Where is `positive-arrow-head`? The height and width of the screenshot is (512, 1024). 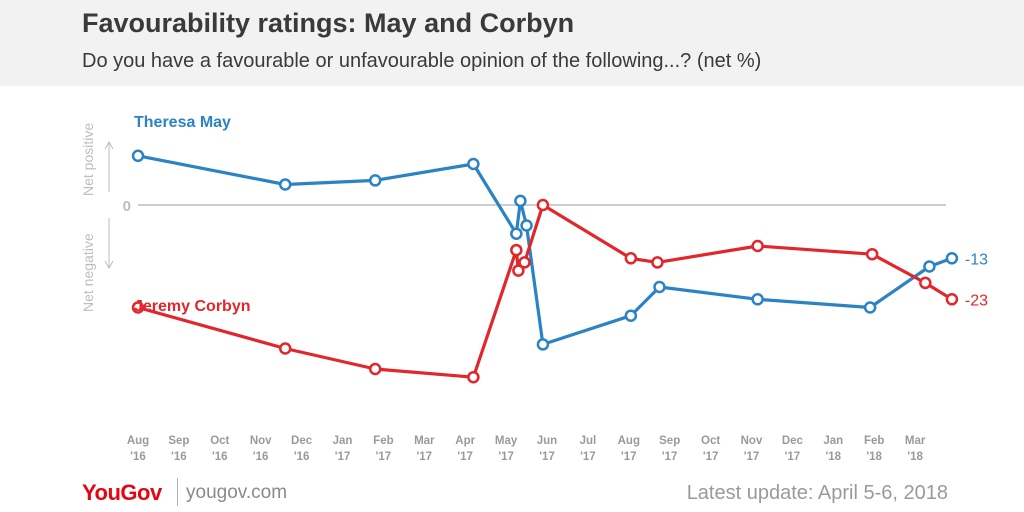 positive-arrow-head is located at coordinates (109, 145).